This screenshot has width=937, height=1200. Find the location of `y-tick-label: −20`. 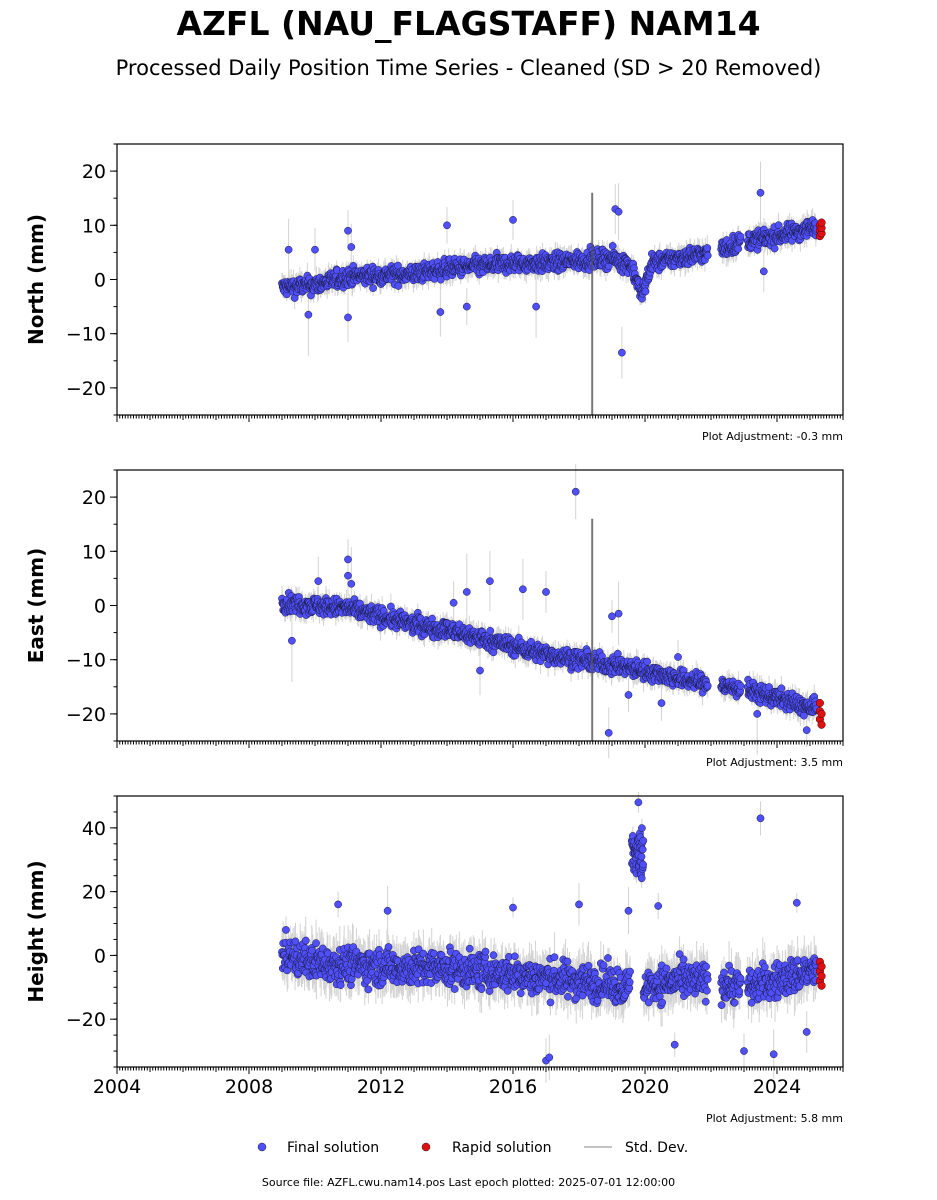

y-tick-label: −20 is located at coordinates (86, 389).